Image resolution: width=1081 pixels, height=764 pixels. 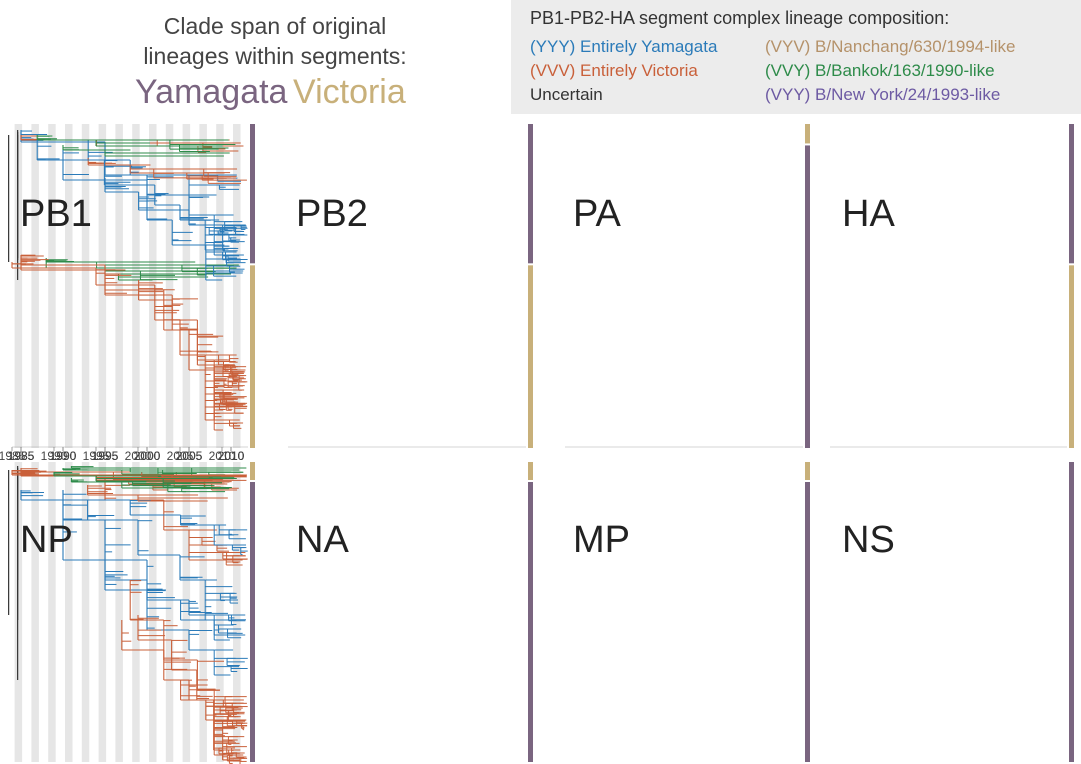 What do you see at coordinates (566, 94) in the screenshot?
I see `legend-item: Uncertain` at bounding box center [566, 94].